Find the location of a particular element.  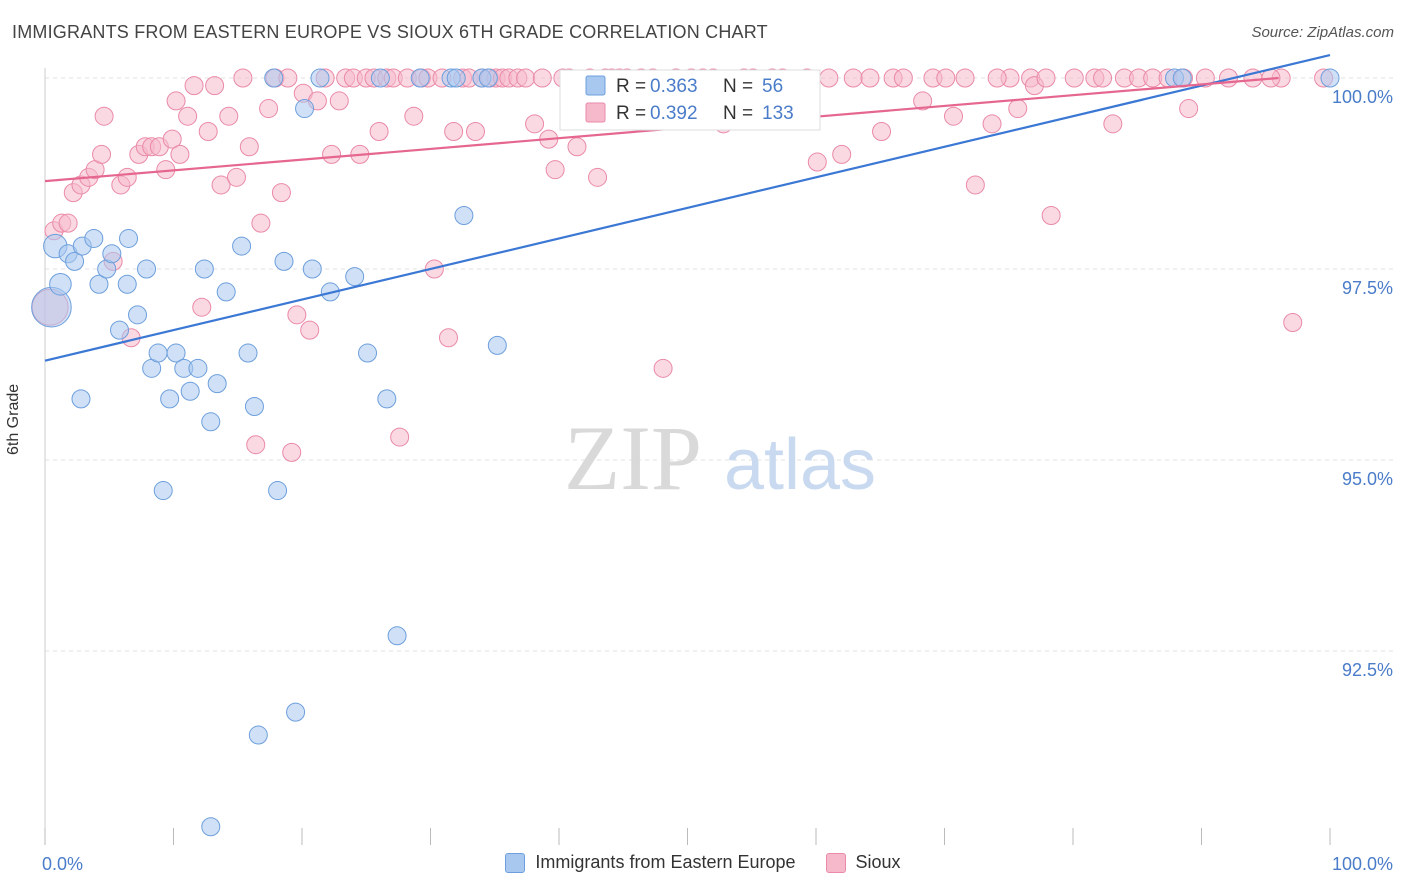

legend-item-eastern-europe: Immigrants from Eastern Europe is located at coordinates (650, 862).